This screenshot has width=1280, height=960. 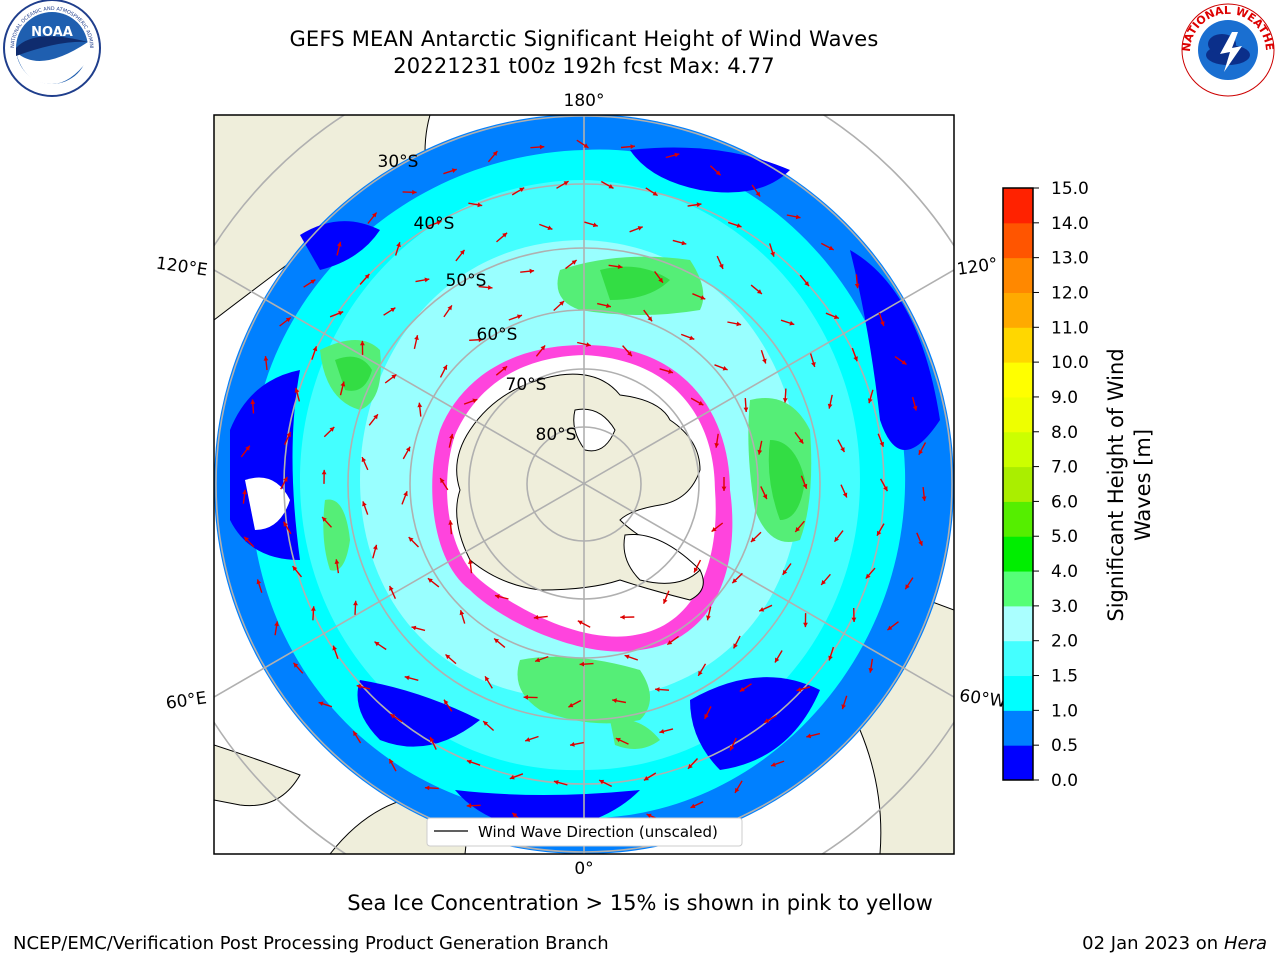 I want to click on lon-label-60e: 60°E, so click(x=186, y=700).